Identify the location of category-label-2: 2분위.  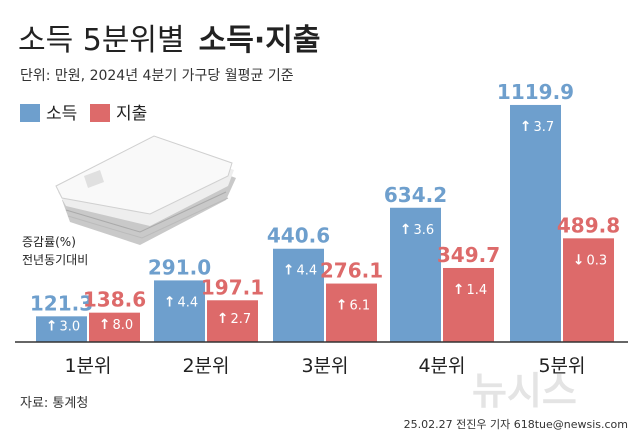
(205, 366).